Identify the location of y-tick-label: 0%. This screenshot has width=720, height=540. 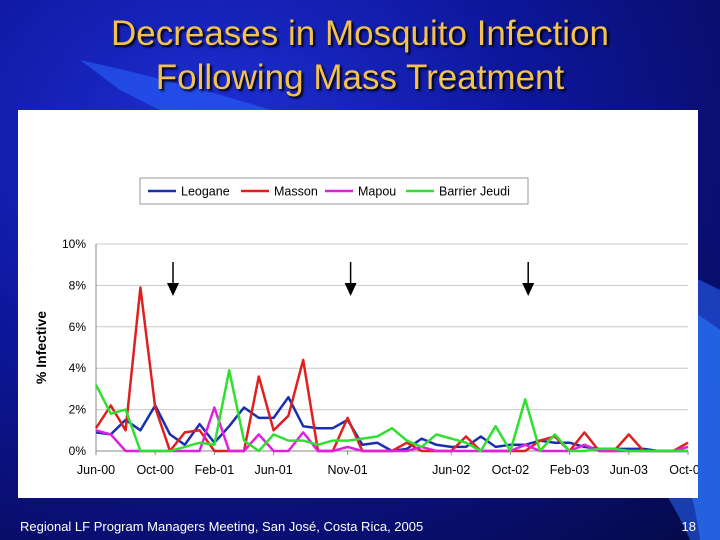
(78, 451).